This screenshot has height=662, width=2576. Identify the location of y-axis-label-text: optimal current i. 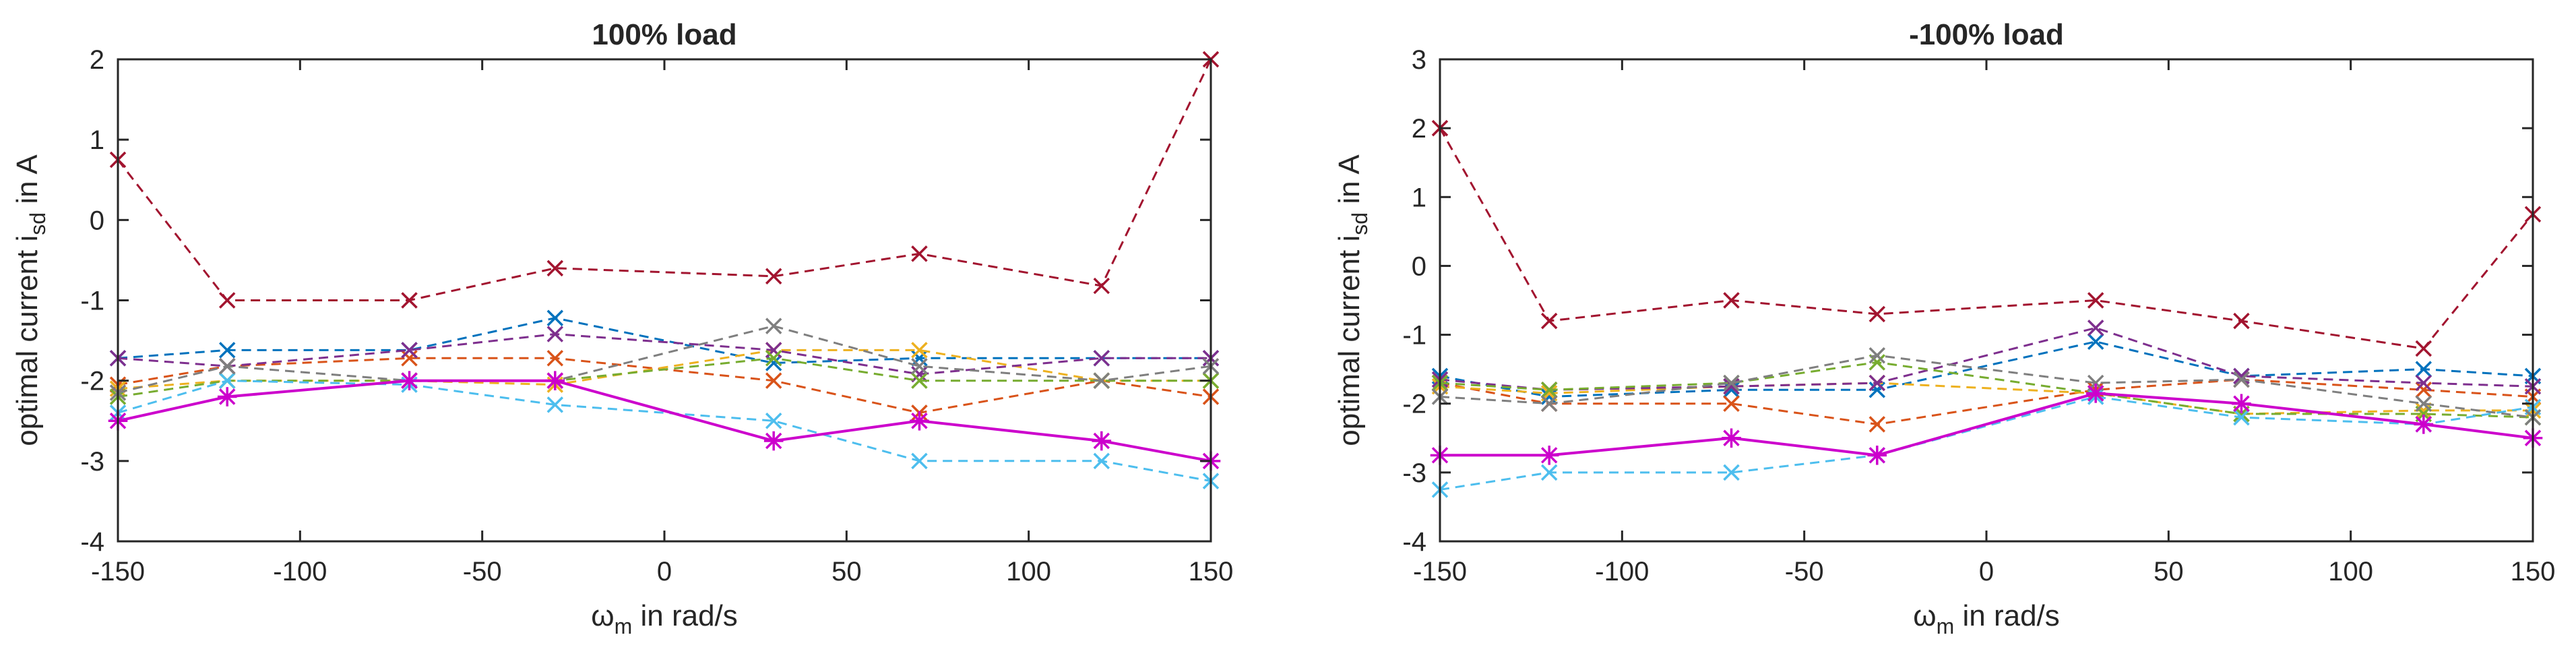
(1349, 341).